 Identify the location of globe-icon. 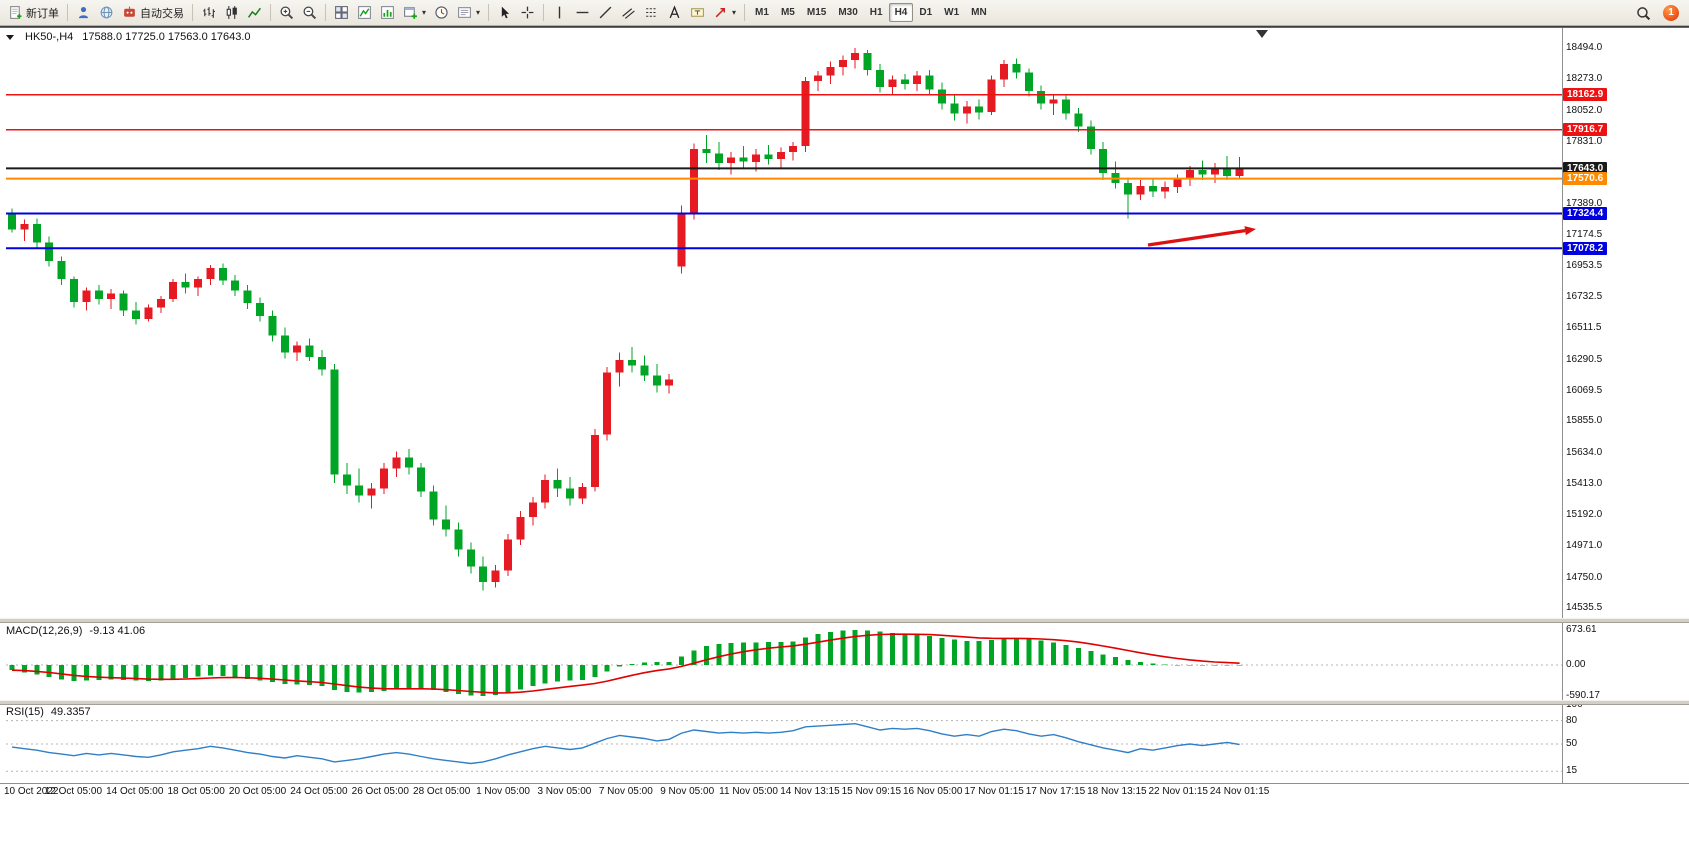
(106, 12).